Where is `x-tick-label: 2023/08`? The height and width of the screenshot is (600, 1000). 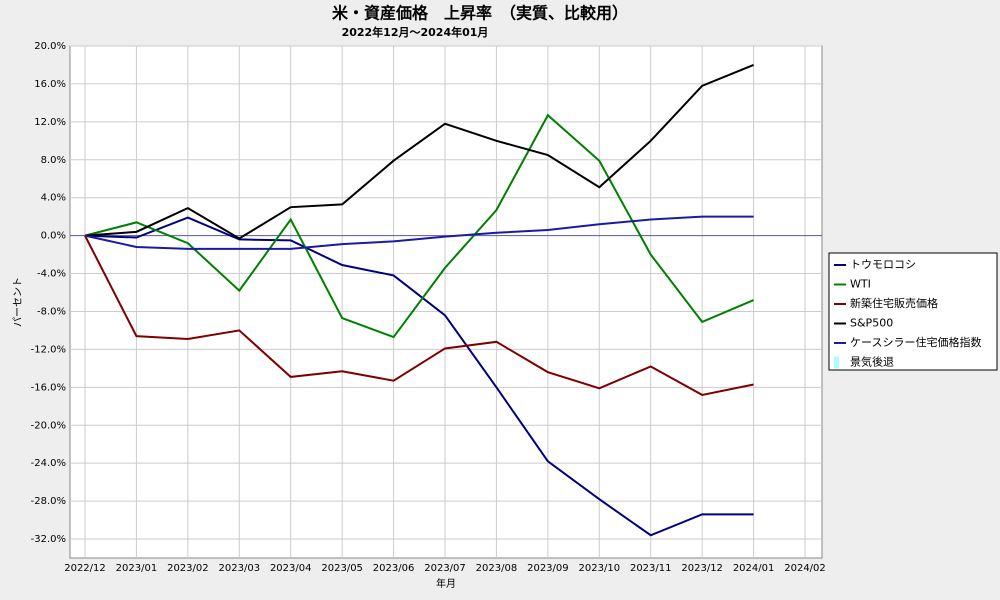 x-tick-label: 2023/08 is located at coordinates (497, 568).